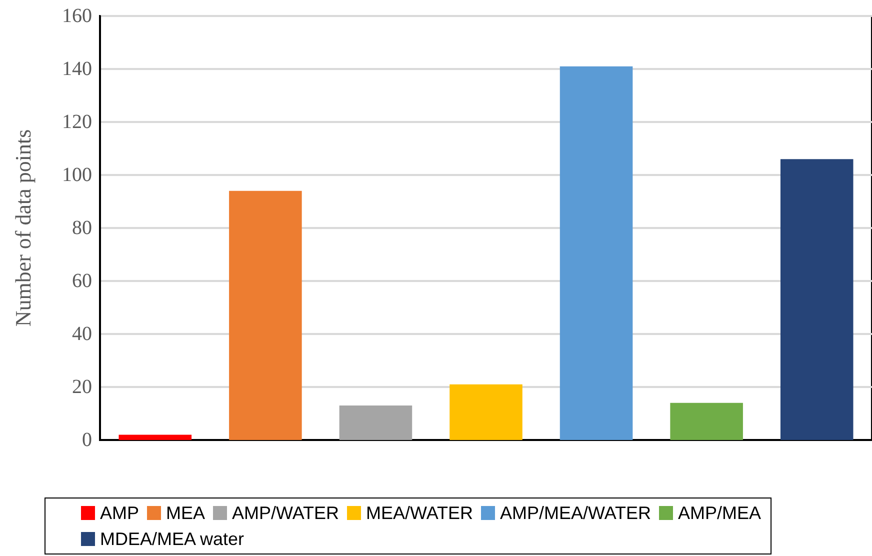 The height and width of the screenshot is (556, 872). What do you see at coordinates (186, 513) in the screenshot?
I see `legend-label: MEA` at bounding box center [186, 513].